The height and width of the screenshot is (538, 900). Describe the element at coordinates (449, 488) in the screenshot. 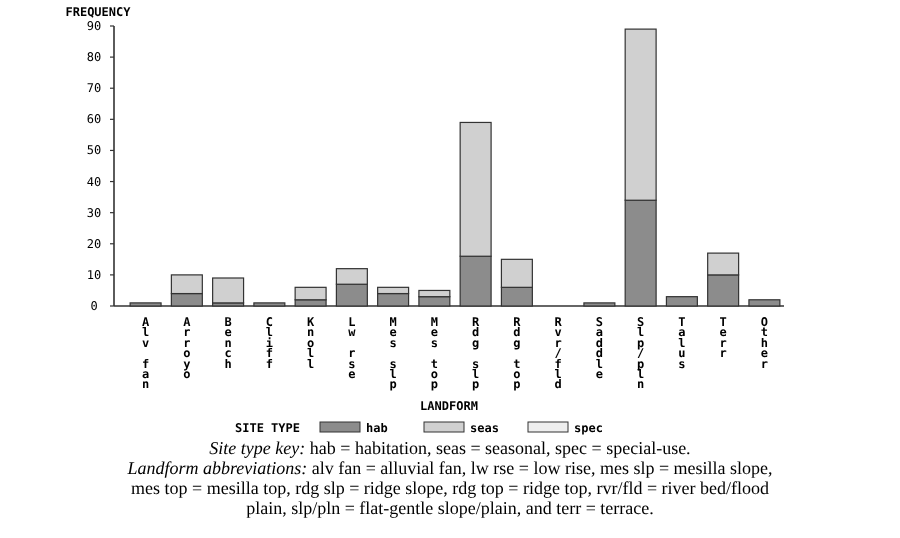

I see `text: Landform abbreviations: alv fan = alluvial fan, lw rse = low rise, mes slp = mesilla slope, mes top = mesilla top, rdg slp = ridge slope, rdg top = ridge top, rvr/fld = river bed/flood plain, slp/pln = flat-gentle slope/plain, and terr = terrace.` at that location.